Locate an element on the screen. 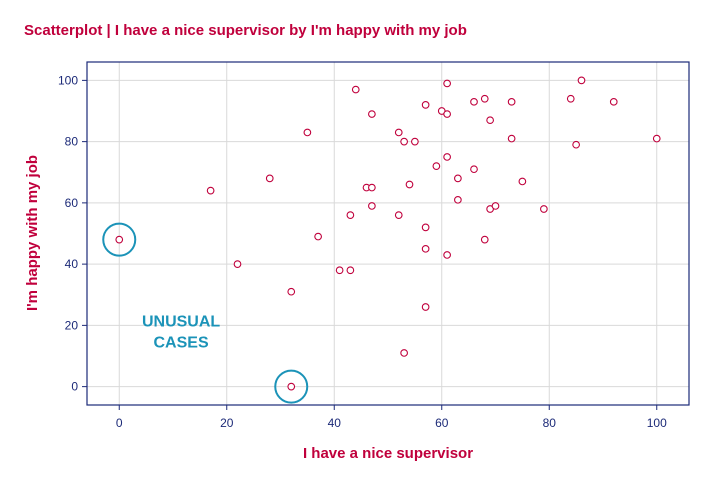 The image size is (720, 480). y-tick-label: 20 is located at coordinates (72, 325).